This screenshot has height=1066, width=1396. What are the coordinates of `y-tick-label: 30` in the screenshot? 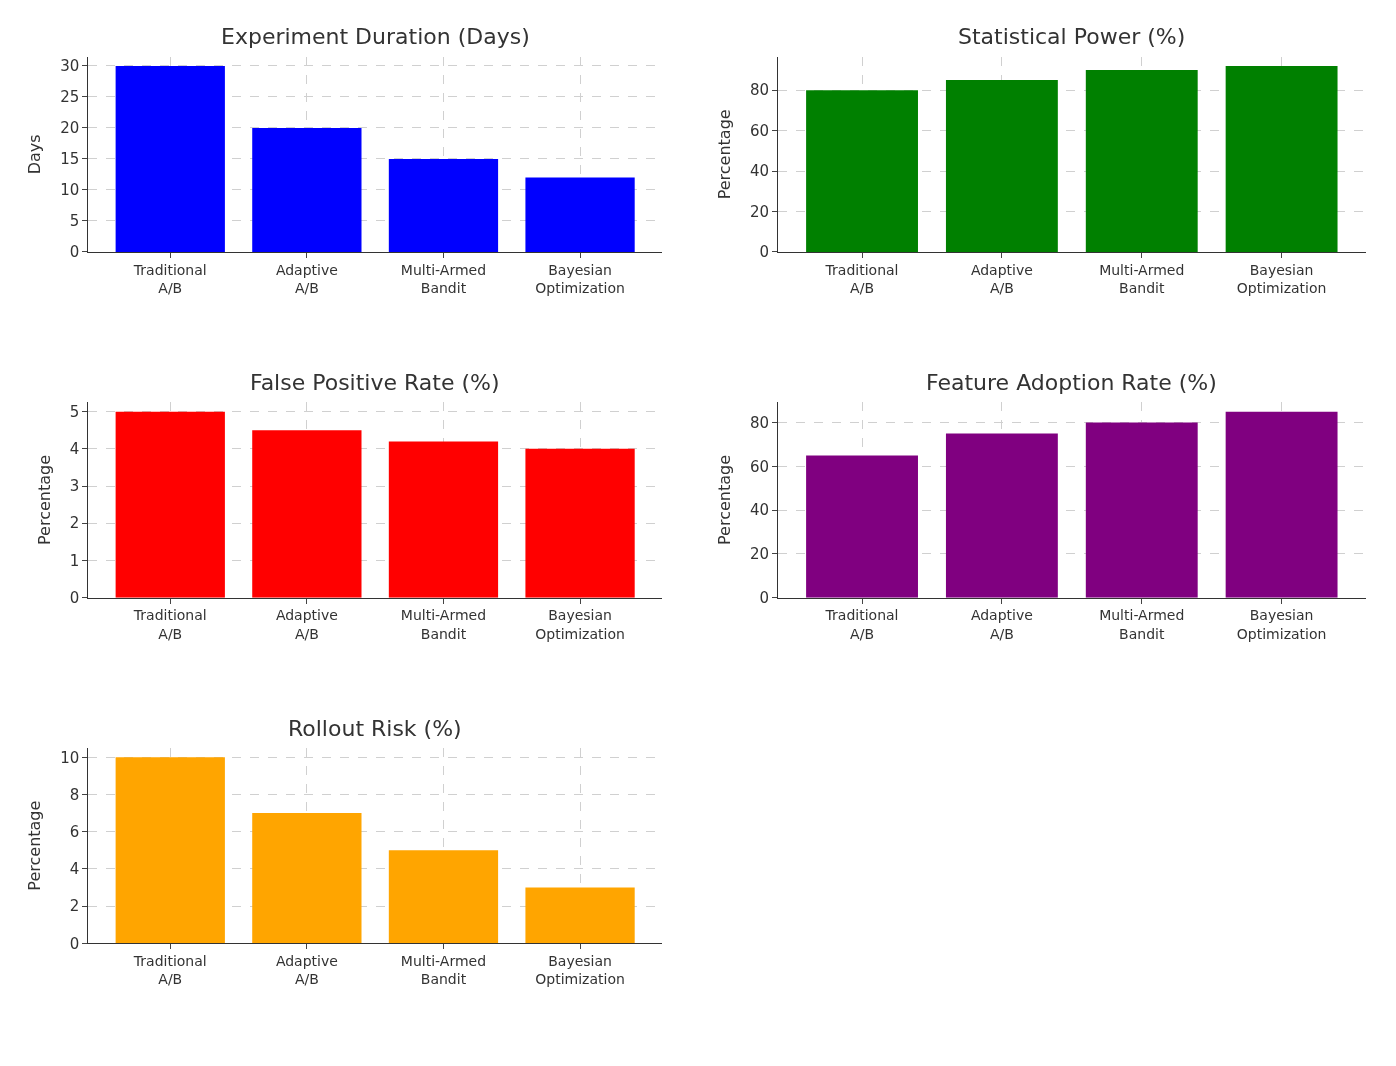 It's located at (70, 66).